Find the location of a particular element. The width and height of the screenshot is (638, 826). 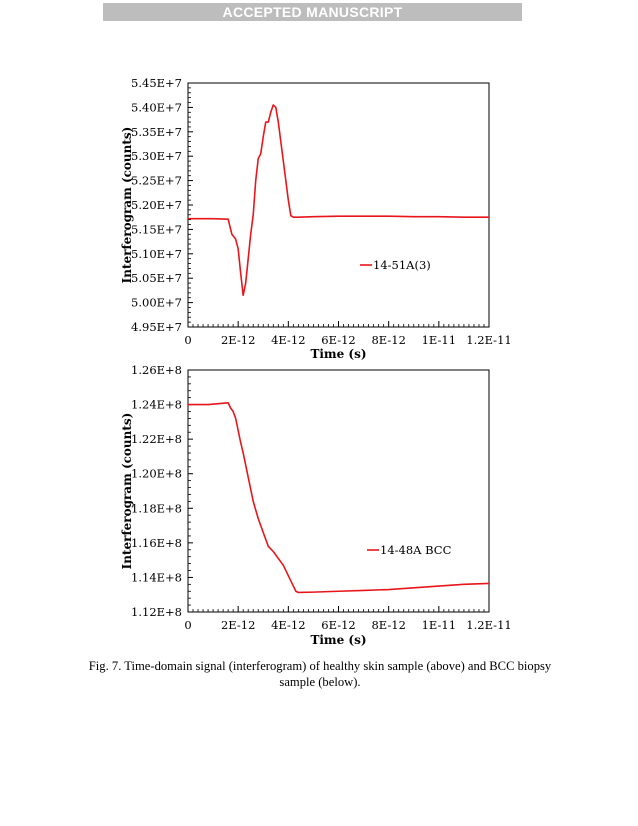

y-tick-label: 1.18E+8 is located at coordinates (156, 508).